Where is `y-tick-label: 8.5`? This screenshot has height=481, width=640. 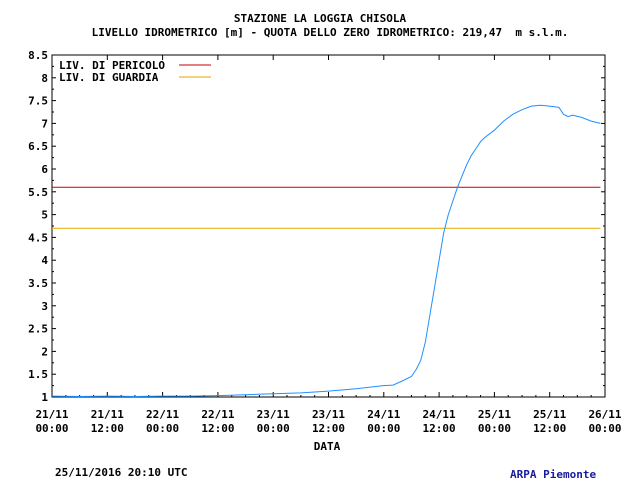 y-tick-label: 8.5 is located at coordinates (38, 55).